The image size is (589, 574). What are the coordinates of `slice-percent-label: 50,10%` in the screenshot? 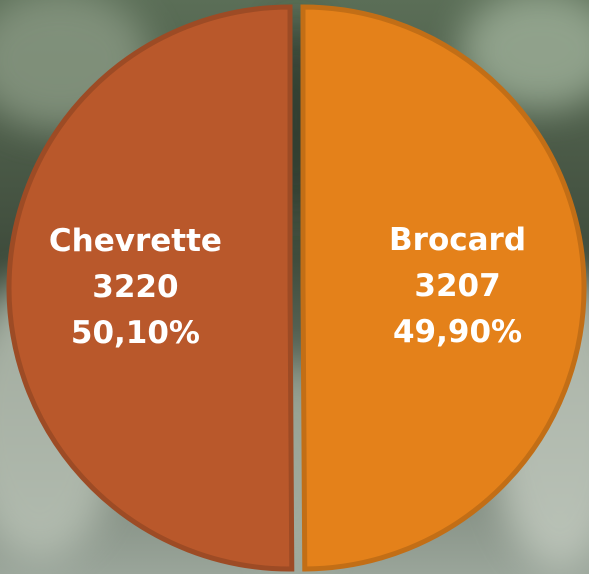 It's located at (135, 333).